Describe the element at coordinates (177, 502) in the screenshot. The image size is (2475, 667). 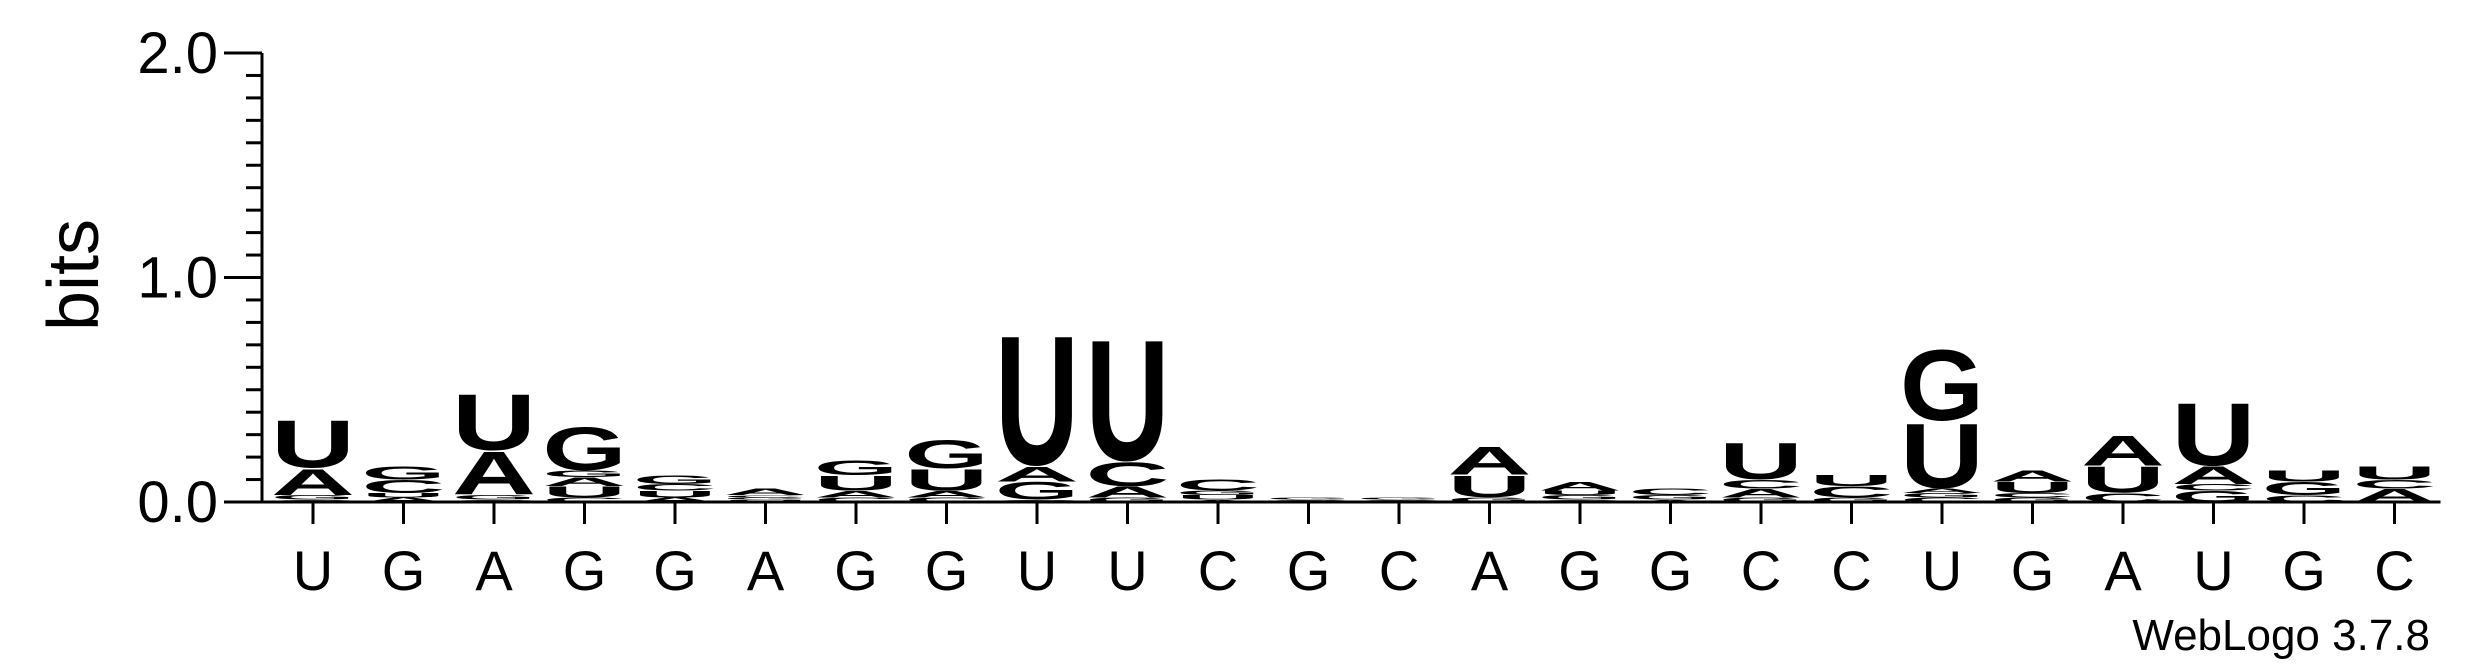
I see `y-tick-label: 0.0` at that location.